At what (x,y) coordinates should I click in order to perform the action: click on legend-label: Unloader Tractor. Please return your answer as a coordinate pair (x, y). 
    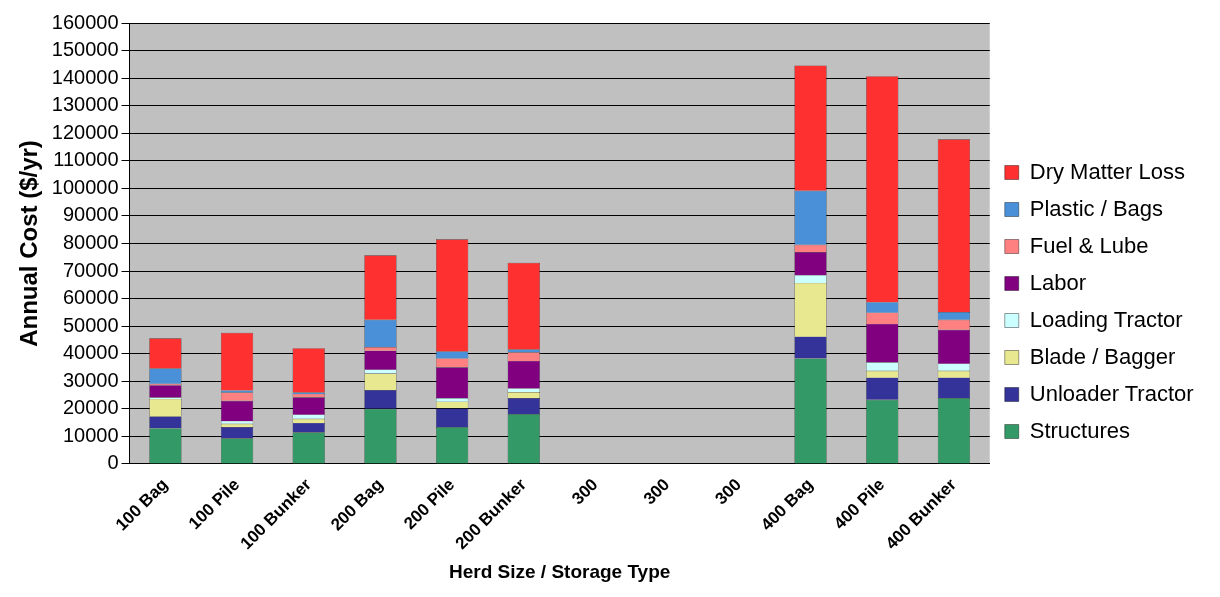
    Looking at the image, I should click on (1111, 393).